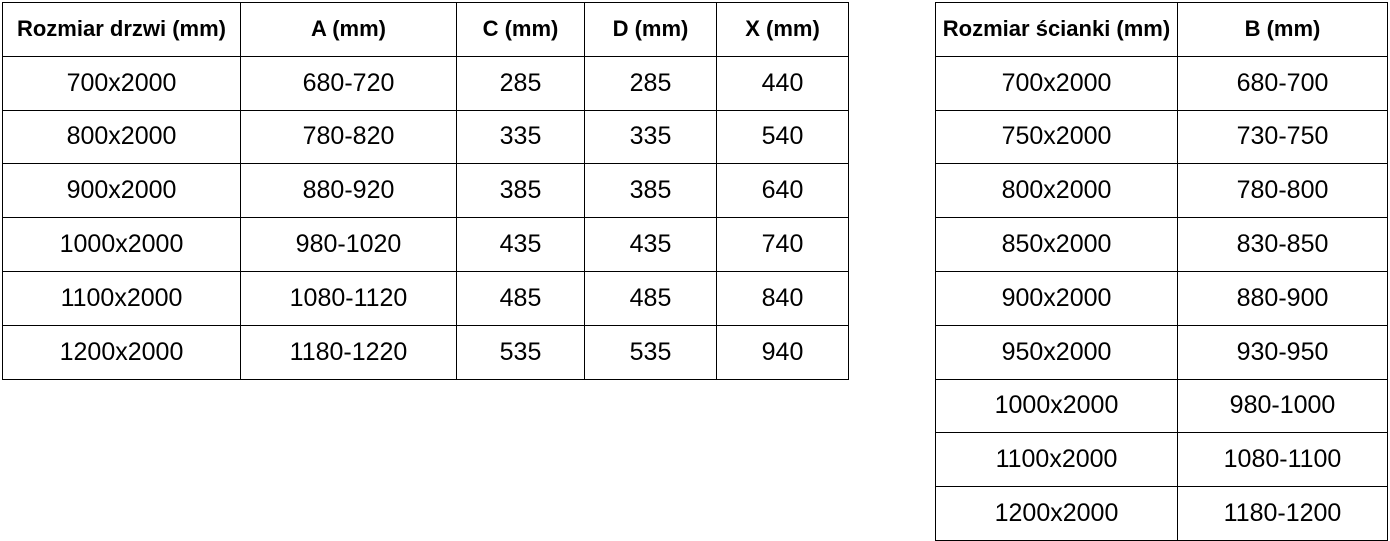 The width and height of the screenshot is (1390, 541). Describe the element at coordinates (782, 244) in the screenshot. I see `table-cell: 740` at that location.